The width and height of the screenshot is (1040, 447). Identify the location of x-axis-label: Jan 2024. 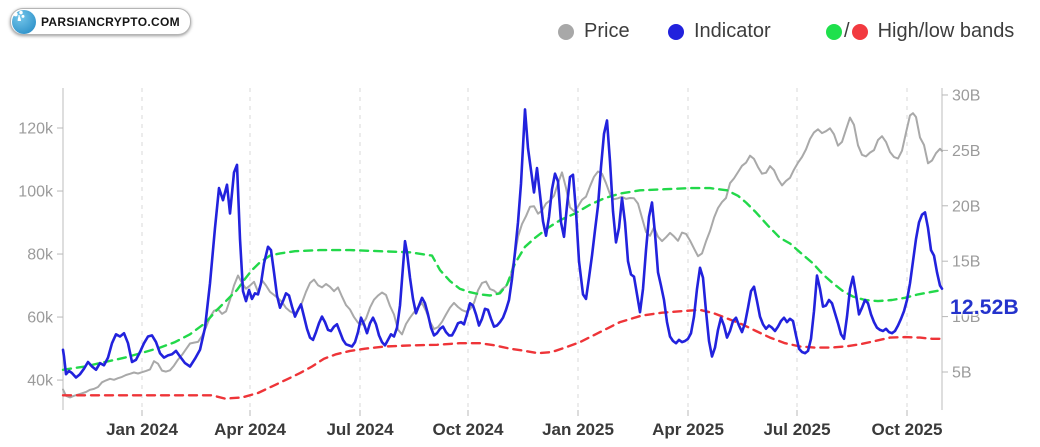
(142, 429).